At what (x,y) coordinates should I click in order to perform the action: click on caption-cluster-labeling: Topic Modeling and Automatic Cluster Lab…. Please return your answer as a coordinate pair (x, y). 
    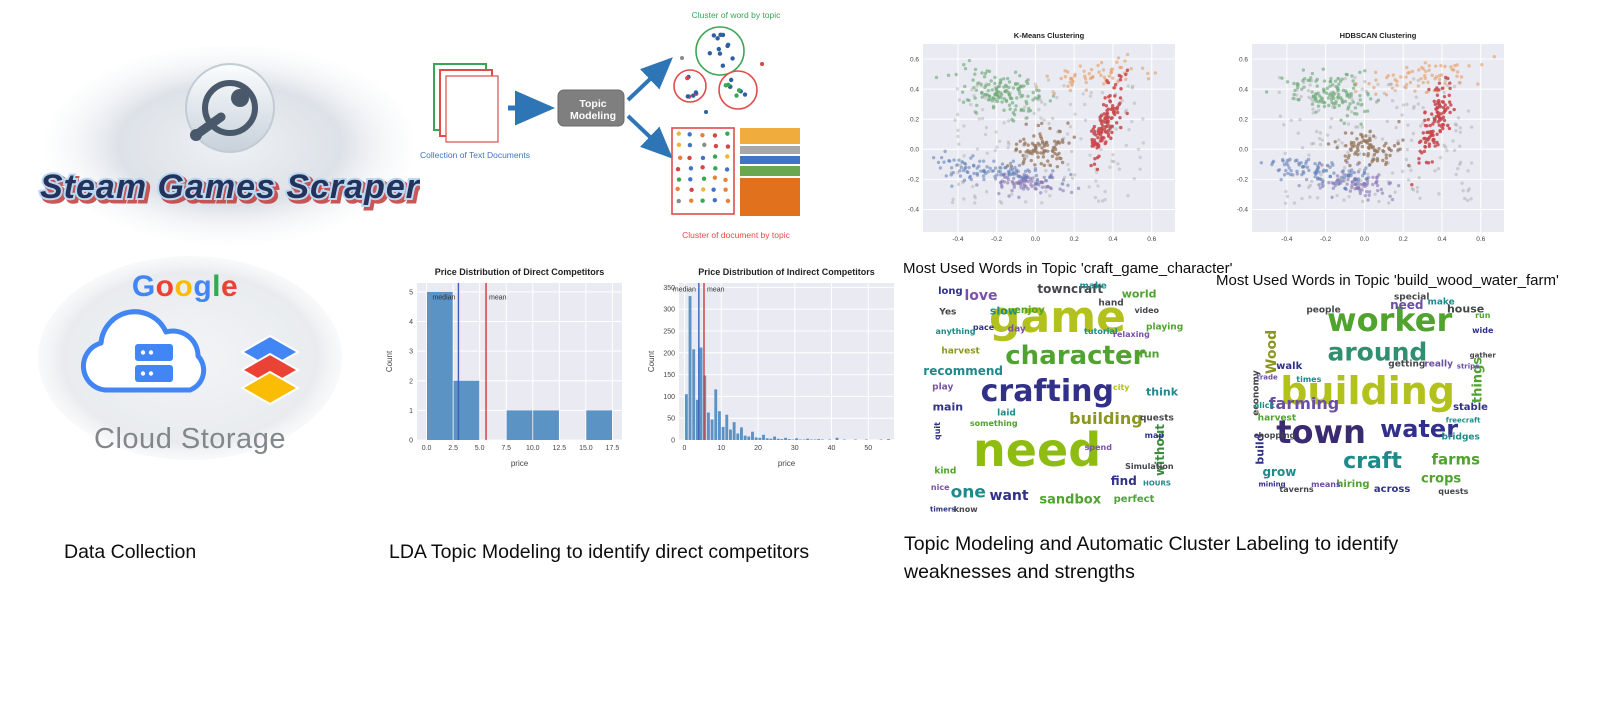
    Looking at the image, I should click on (1151, 558).